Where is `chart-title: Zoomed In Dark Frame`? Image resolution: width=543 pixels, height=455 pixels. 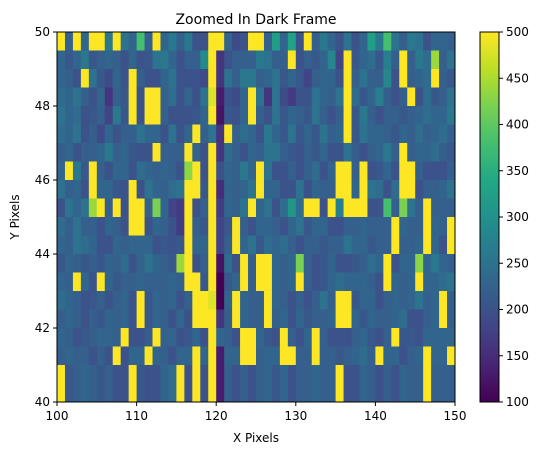
chart-title: Zoomed In Dark Frame is located at coordinates (255, 20).